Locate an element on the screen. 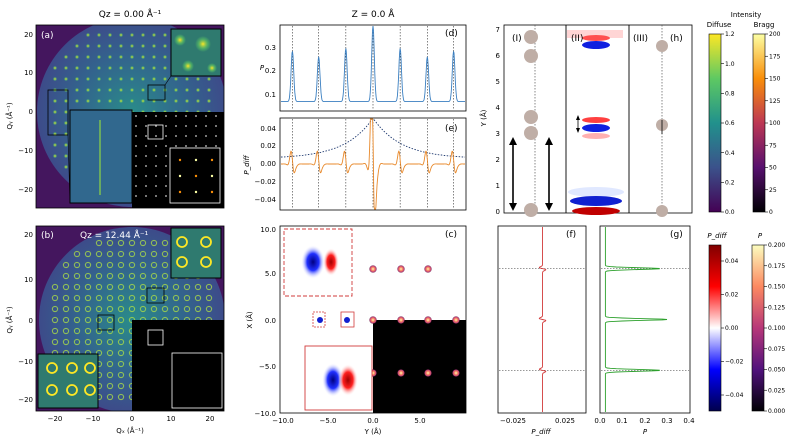 This screenshot has height=442, width=789. p-cb-tick-label: 0.200 is located at coordinates (776, 245).